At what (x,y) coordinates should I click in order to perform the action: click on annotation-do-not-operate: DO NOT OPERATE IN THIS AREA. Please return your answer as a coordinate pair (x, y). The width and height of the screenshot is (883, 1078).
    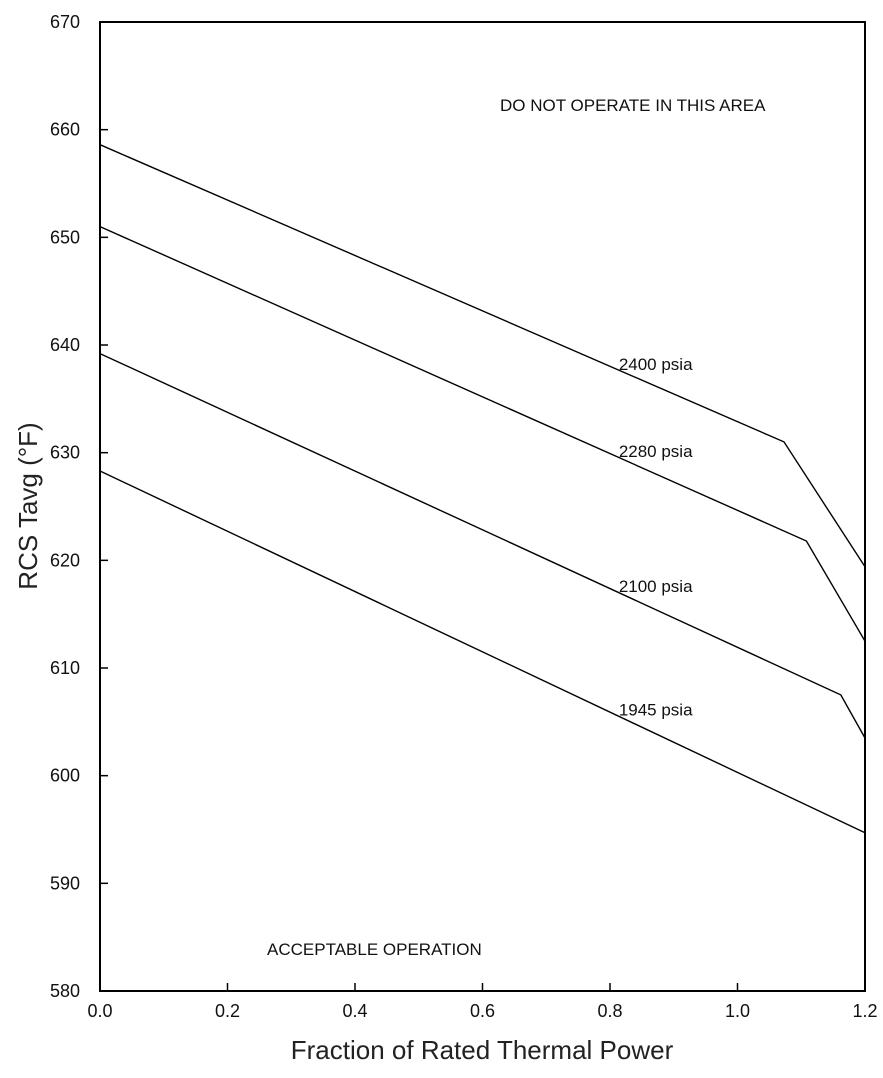
    Looking at the image, I should click on (633, 105).